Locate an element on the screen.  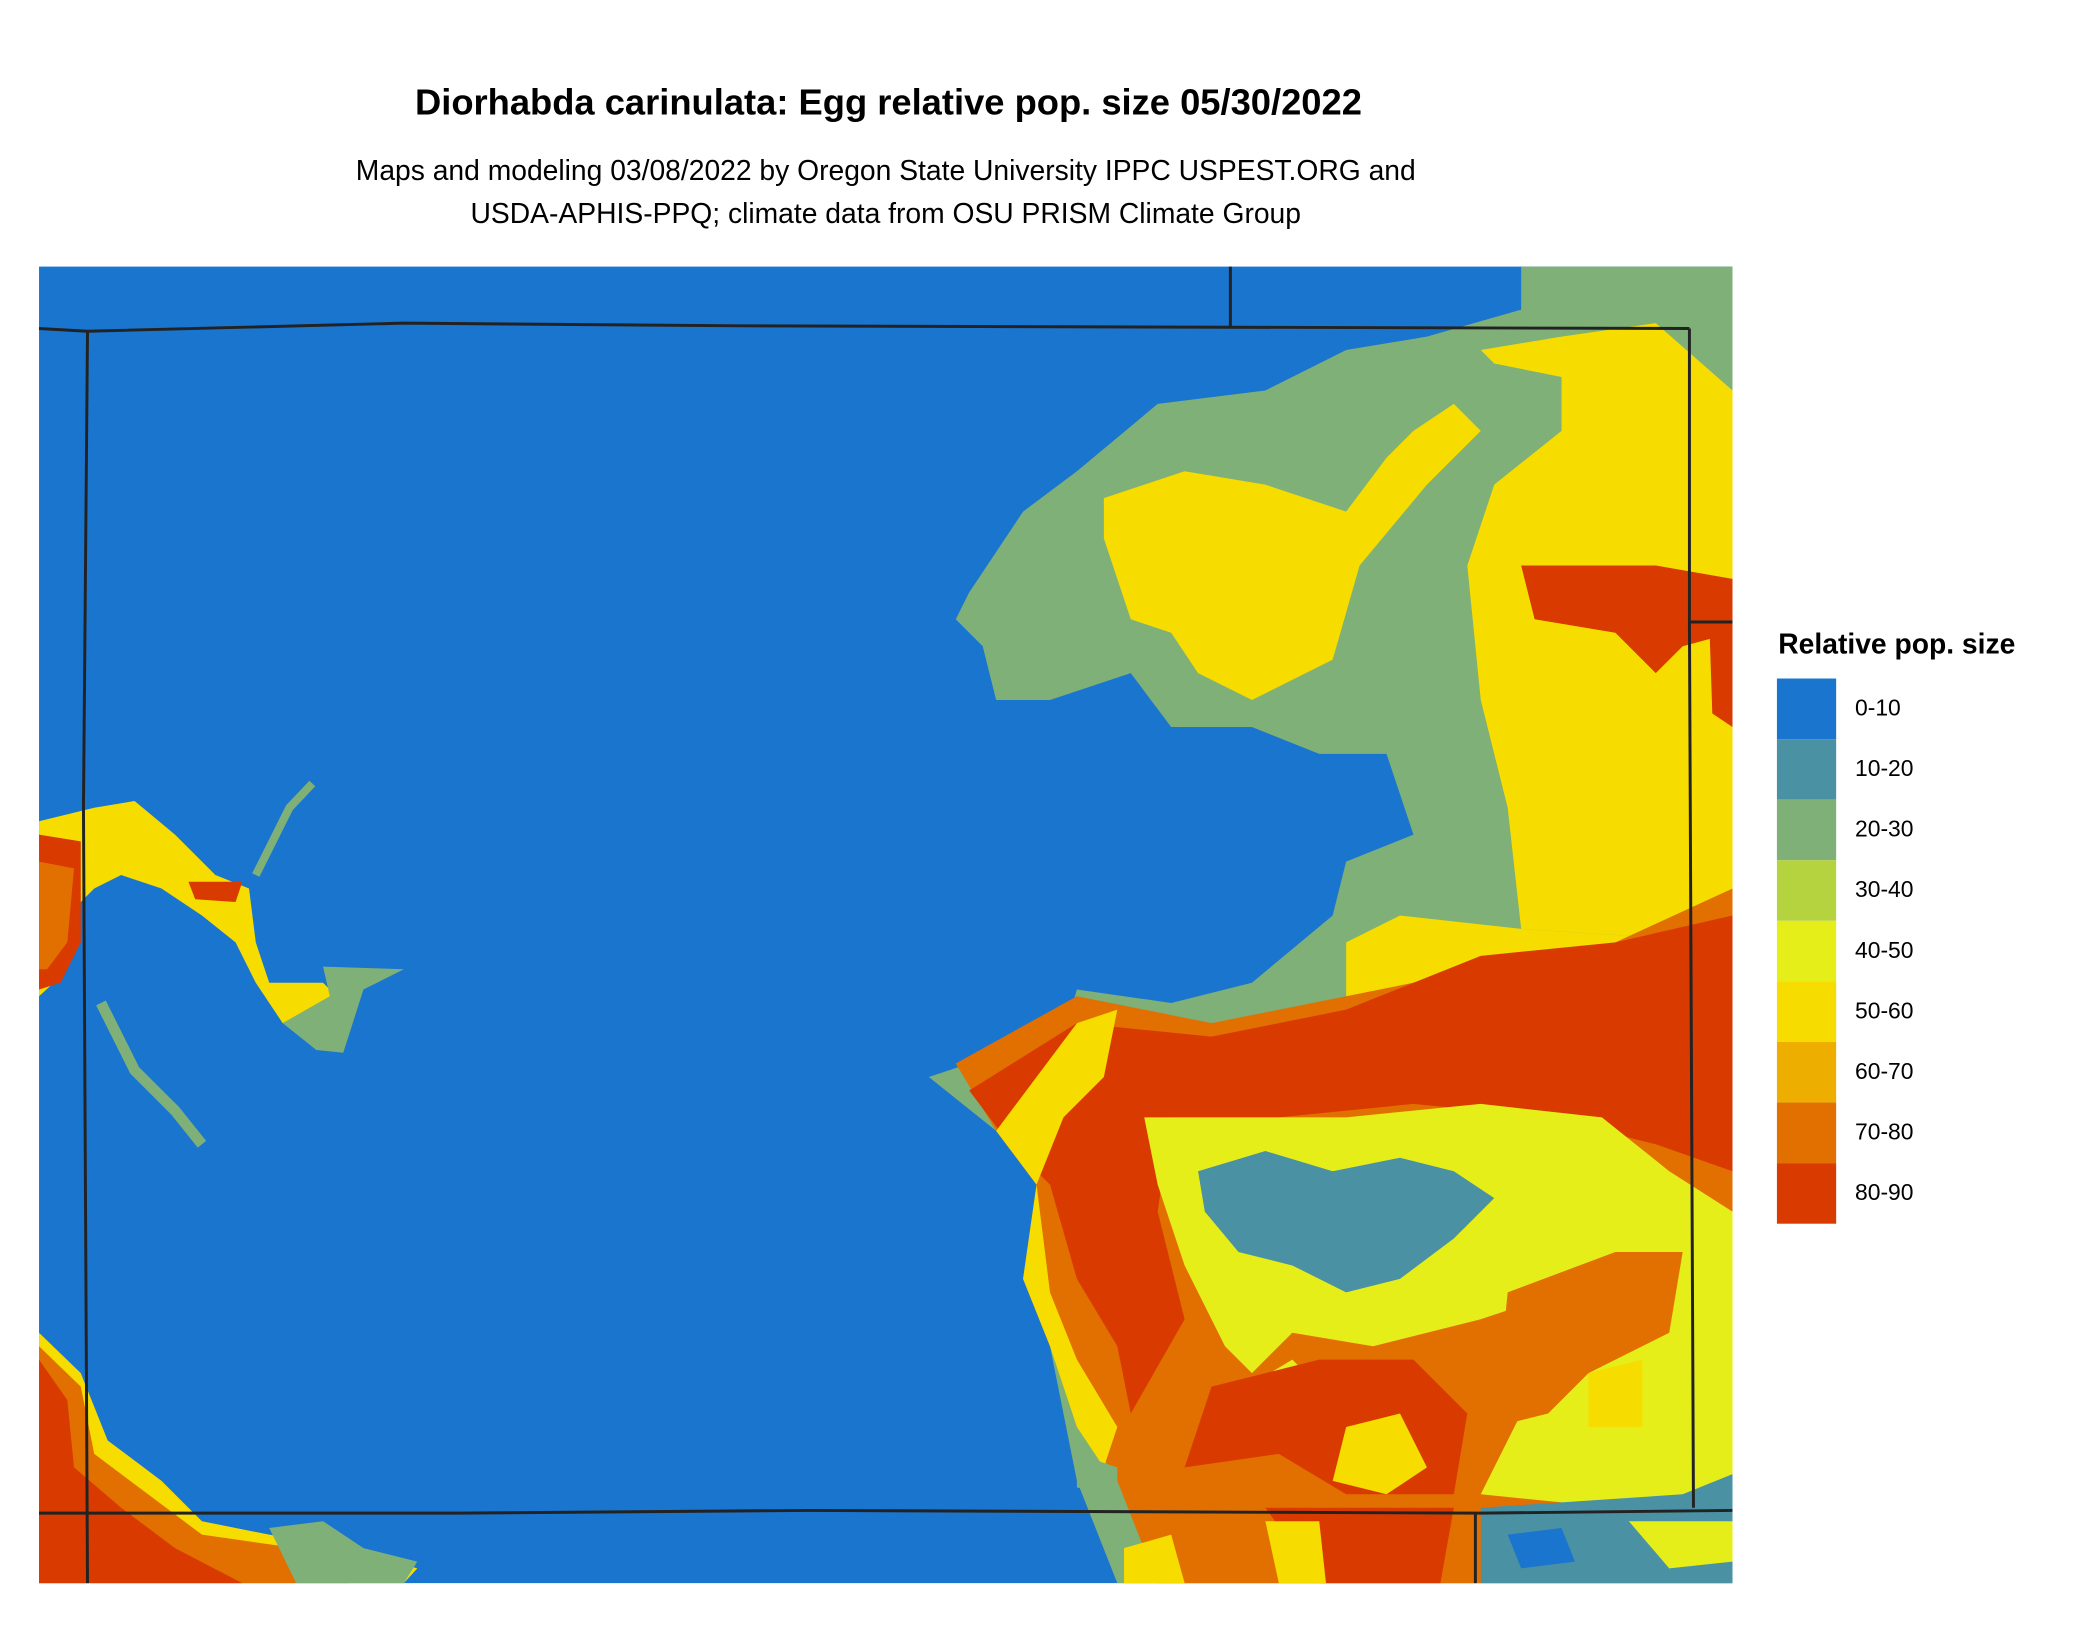
legend-label: 40-50 is located at coordinates (1884, 950).